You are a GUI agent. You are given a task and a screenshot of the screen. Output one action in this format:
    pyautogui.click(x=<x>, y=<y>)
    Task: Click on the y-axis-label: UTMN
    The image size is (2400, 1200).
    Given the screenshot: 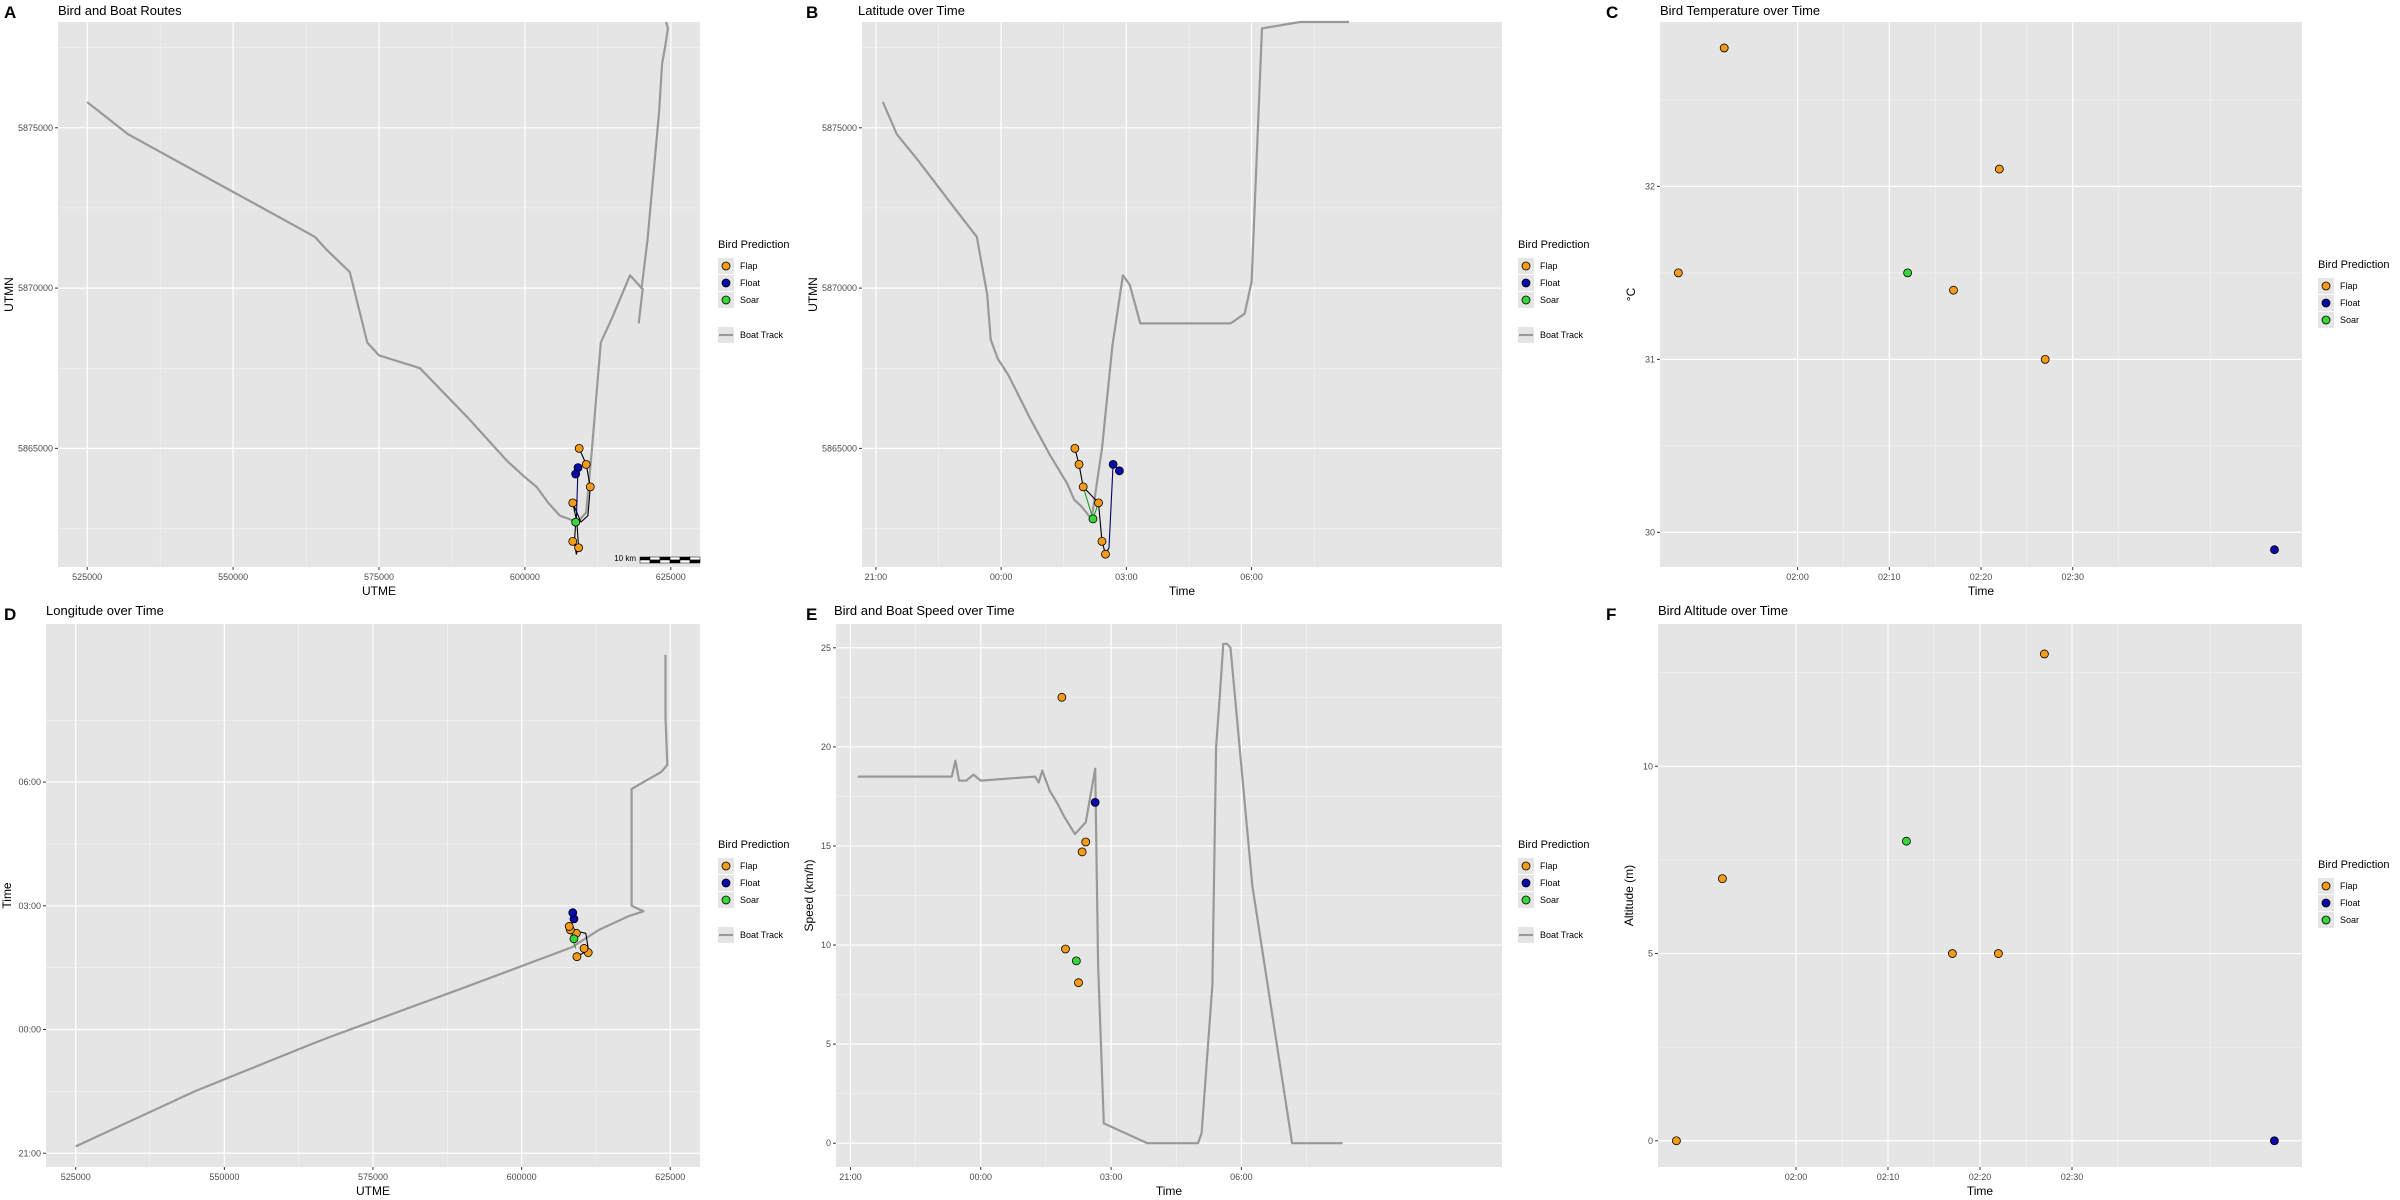 What is the action you would take?
    pyautogui.click(x=813, y=294)
    